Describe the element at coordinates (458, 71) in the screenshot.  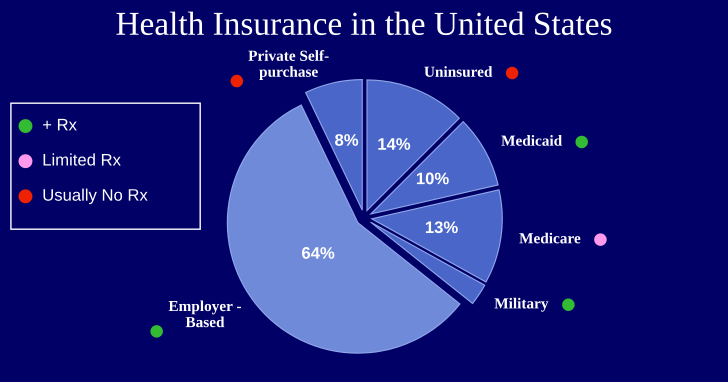
I see `slice-label: Uninsured` at that location.